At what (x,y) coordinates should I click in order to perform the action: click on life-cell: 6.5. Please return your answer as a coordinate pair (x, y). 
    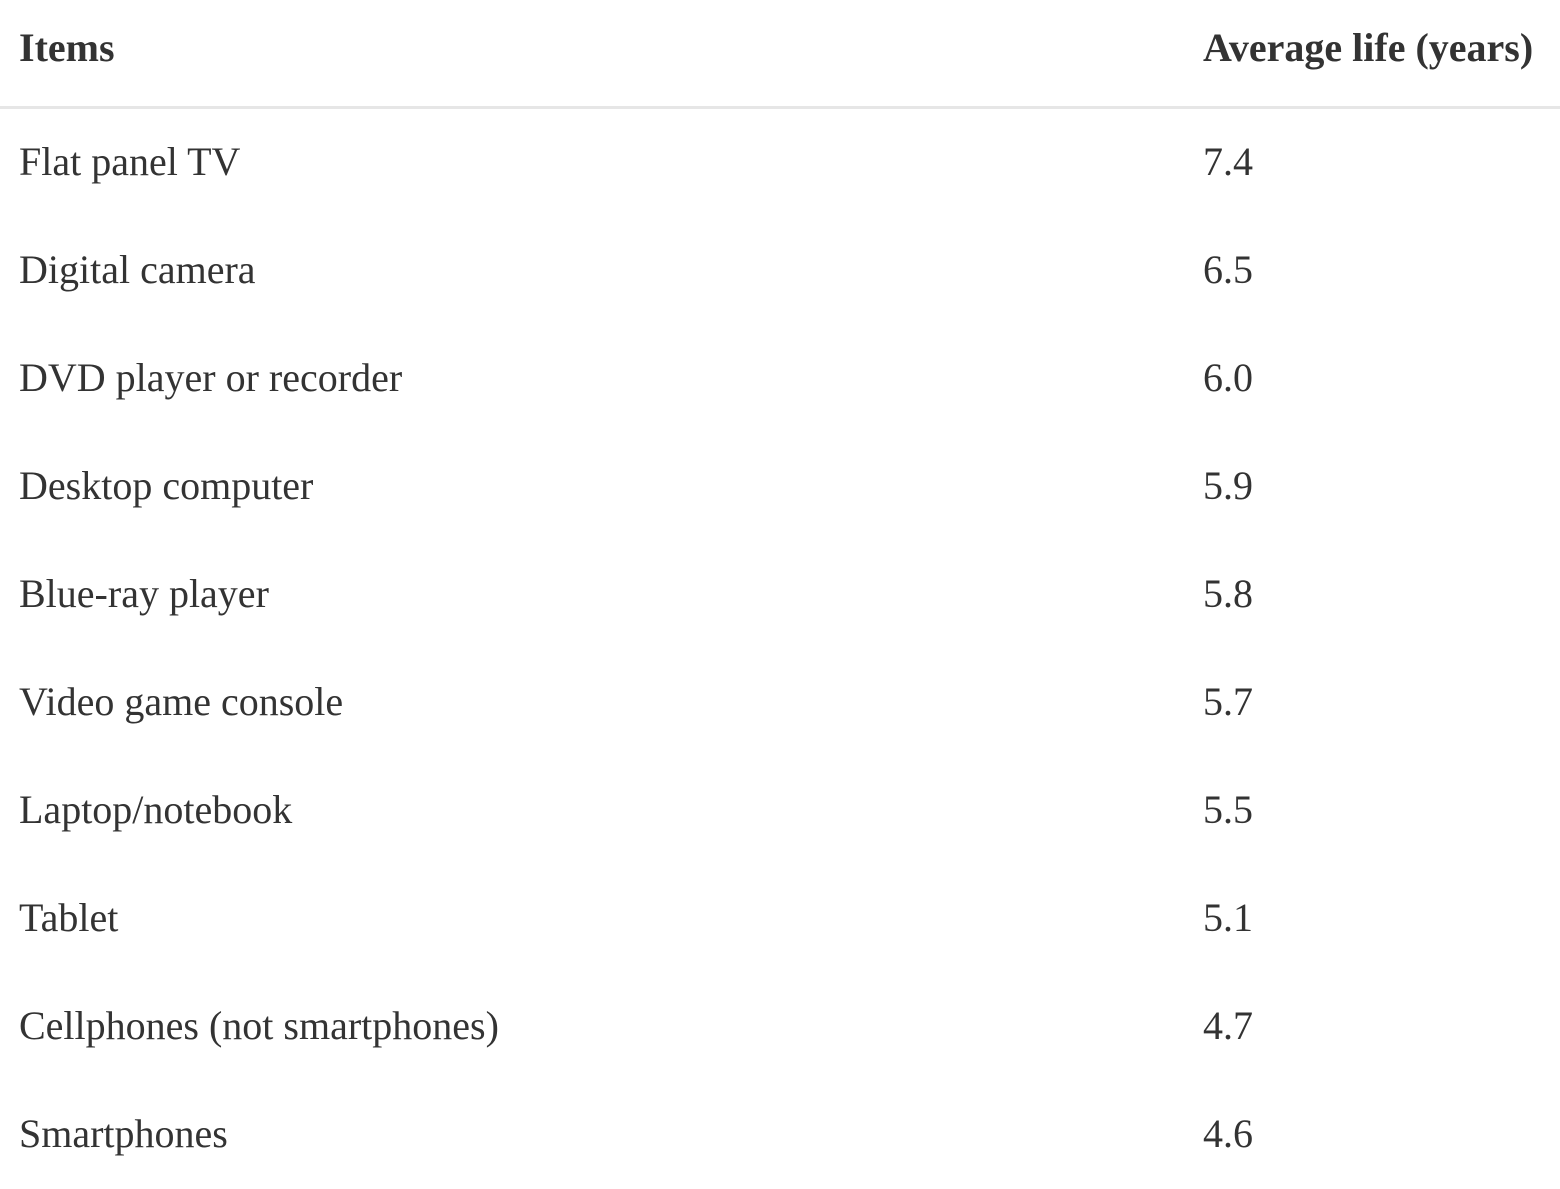
    Looking at the image, I should click on (1228, 269).